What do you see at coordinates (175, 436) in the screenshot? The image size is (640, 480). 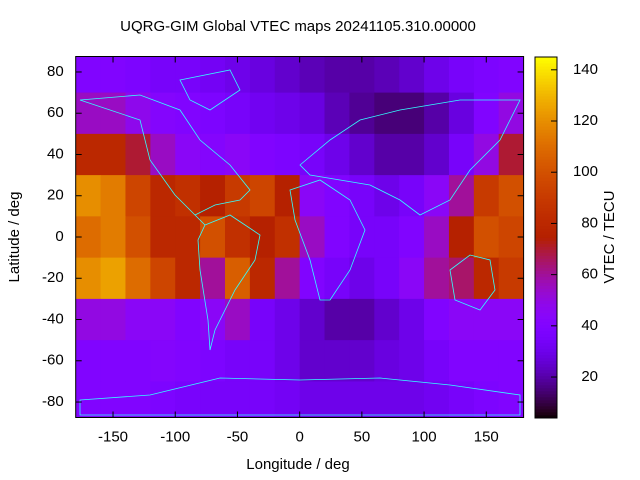 I see `x-tick-label: -100` at bounding box center [175, 436].